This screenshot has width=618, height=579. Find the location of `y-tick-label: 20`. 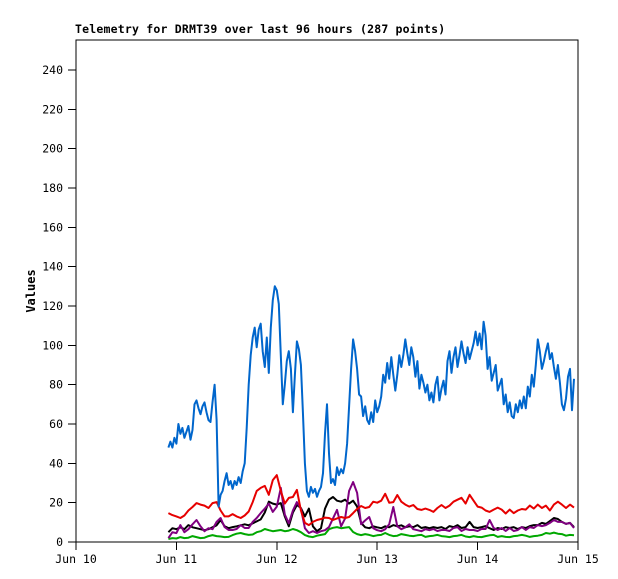

y-tick-label: 20 is located at coordinates (56, 503).